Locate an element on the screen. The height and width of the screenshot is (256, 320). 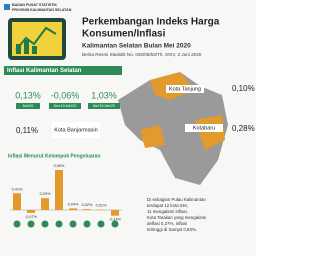
city: Kota Banjarmasin is located at coordinates (75, 130).